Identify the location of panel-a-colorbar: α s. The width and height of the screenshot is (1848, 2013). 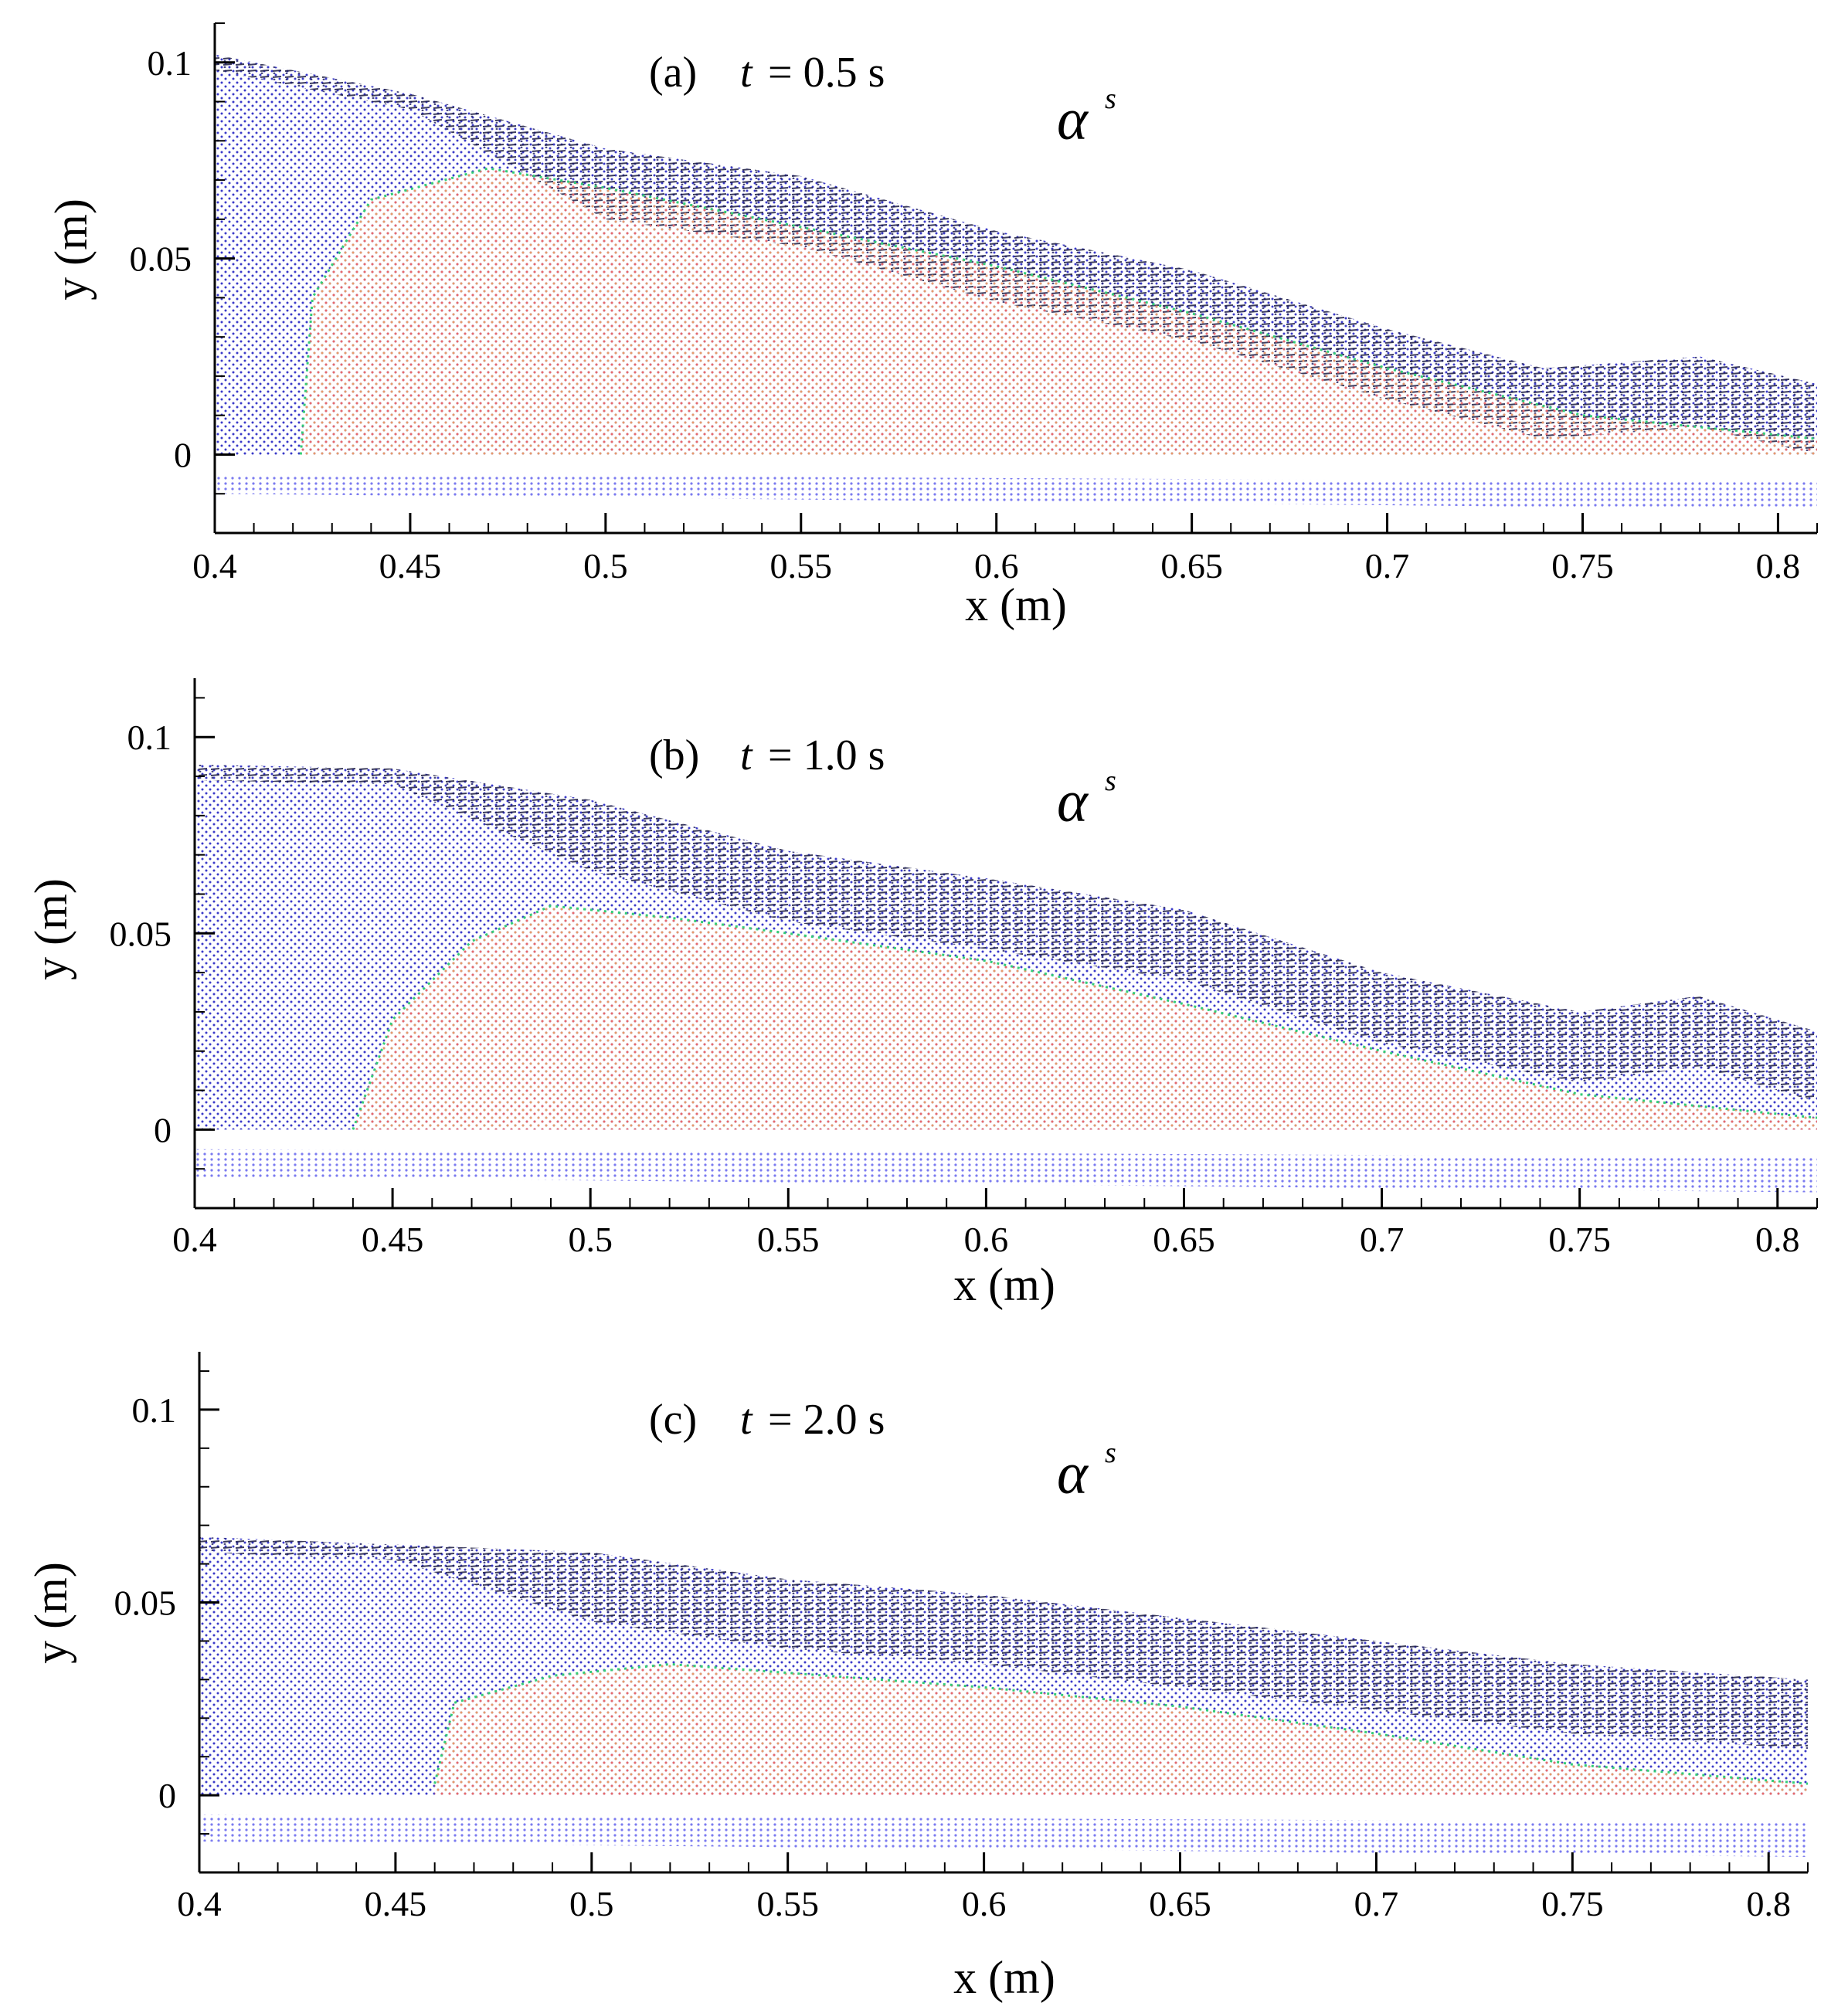
(1086, 117).